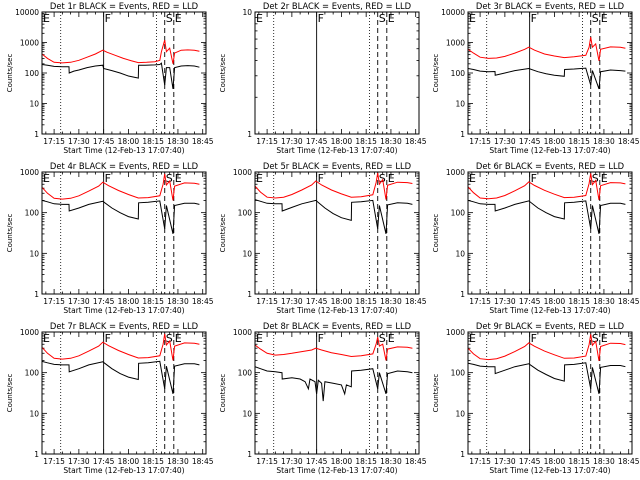  Describe the element at coordinates (124, 166) in the screenshot. I see `chart-title: Det 4r BLACK = Events, RED = LLD` at that location.